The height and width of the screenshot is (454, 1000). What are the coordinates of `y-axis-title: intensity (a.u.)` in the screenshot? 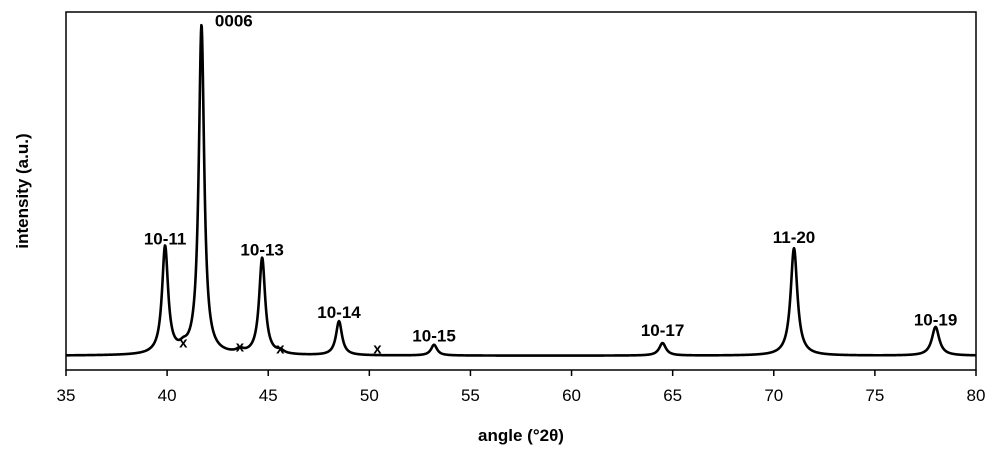 It's located at (22, 190).